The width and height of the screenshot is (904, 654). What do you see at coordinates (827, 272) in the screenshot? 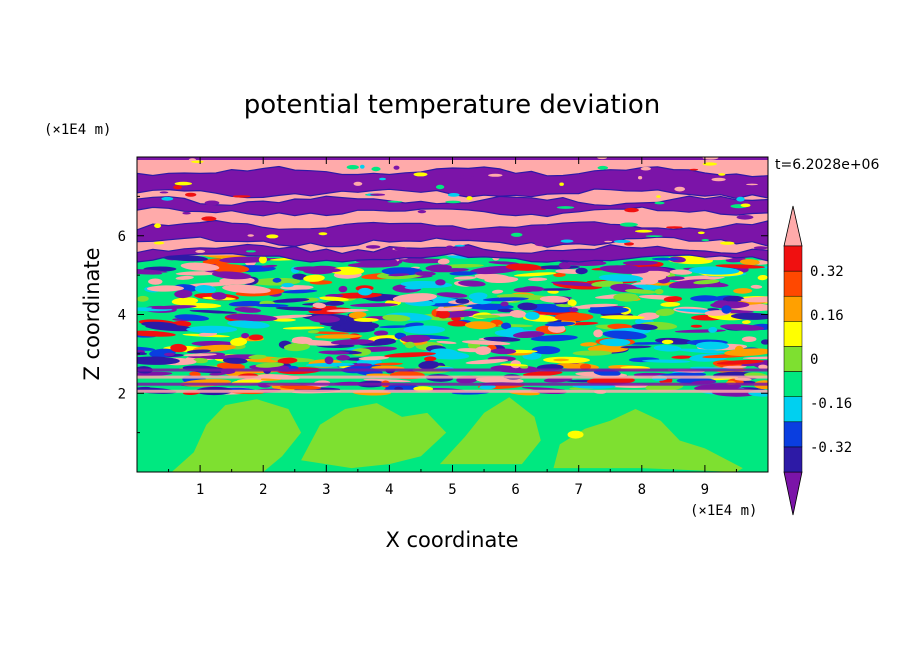
I see `colorbar-label: 0.32` at bounding box center [827, 272].